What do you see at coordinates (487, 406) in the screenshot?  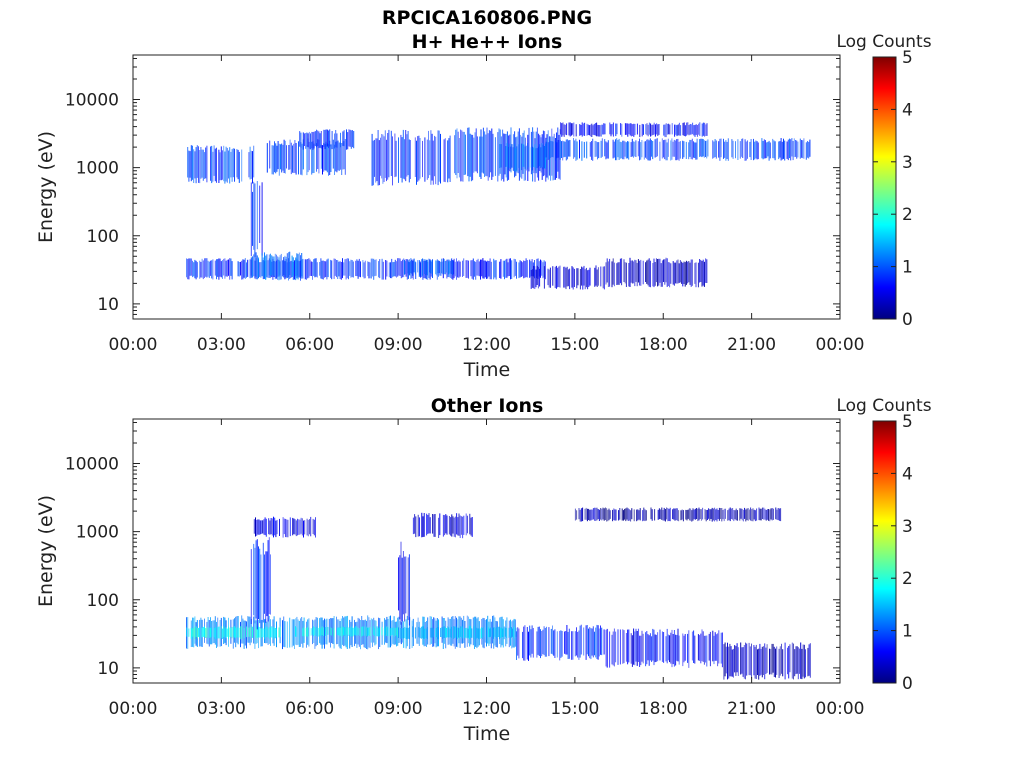 I see `panel-title: Other Ions` at bounding box center [487, 406].